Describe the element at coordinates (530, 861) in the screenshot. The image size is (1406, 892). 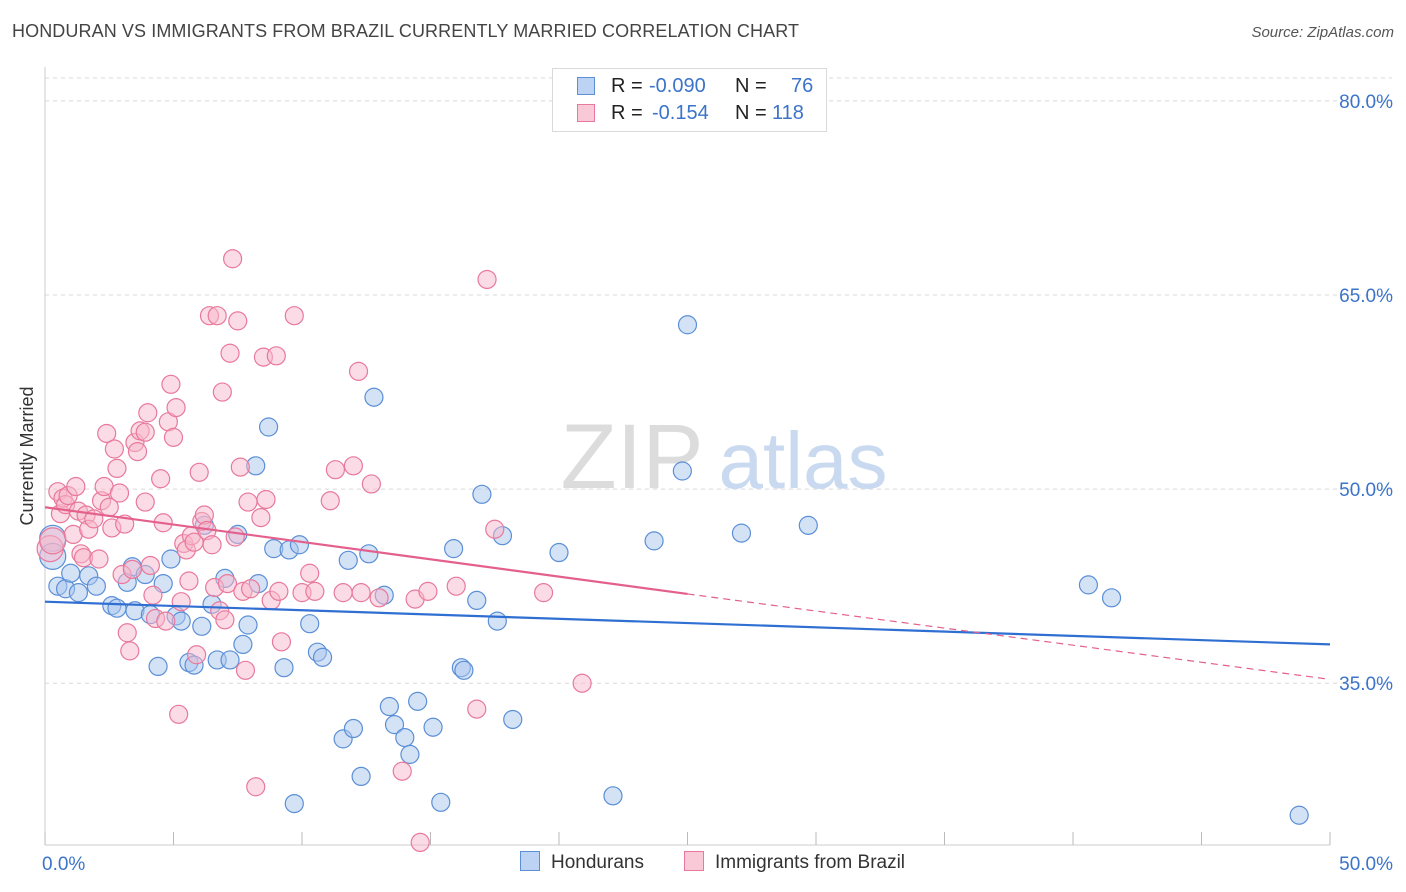
I see `hondurans-legend-swatch` at that location.